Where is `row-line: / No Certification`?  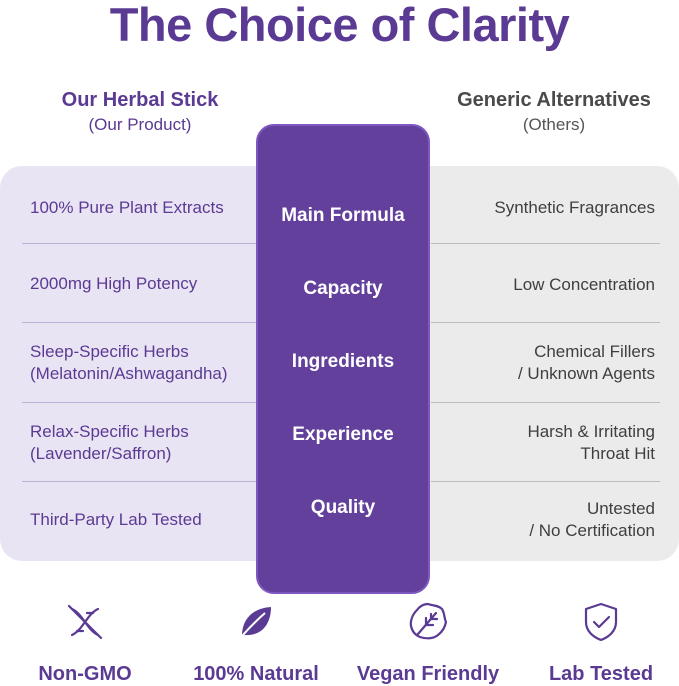 row-line: / No Certification is located at coordinates (592, 530).